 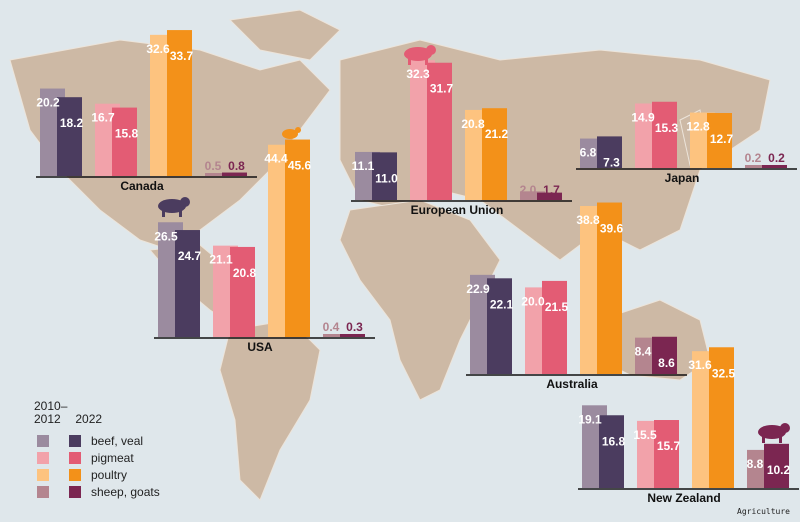 What do you see at coordinates (418, 74) in the screenshot?
I see `value-label: 32.3` at bounding box center [418, 74].